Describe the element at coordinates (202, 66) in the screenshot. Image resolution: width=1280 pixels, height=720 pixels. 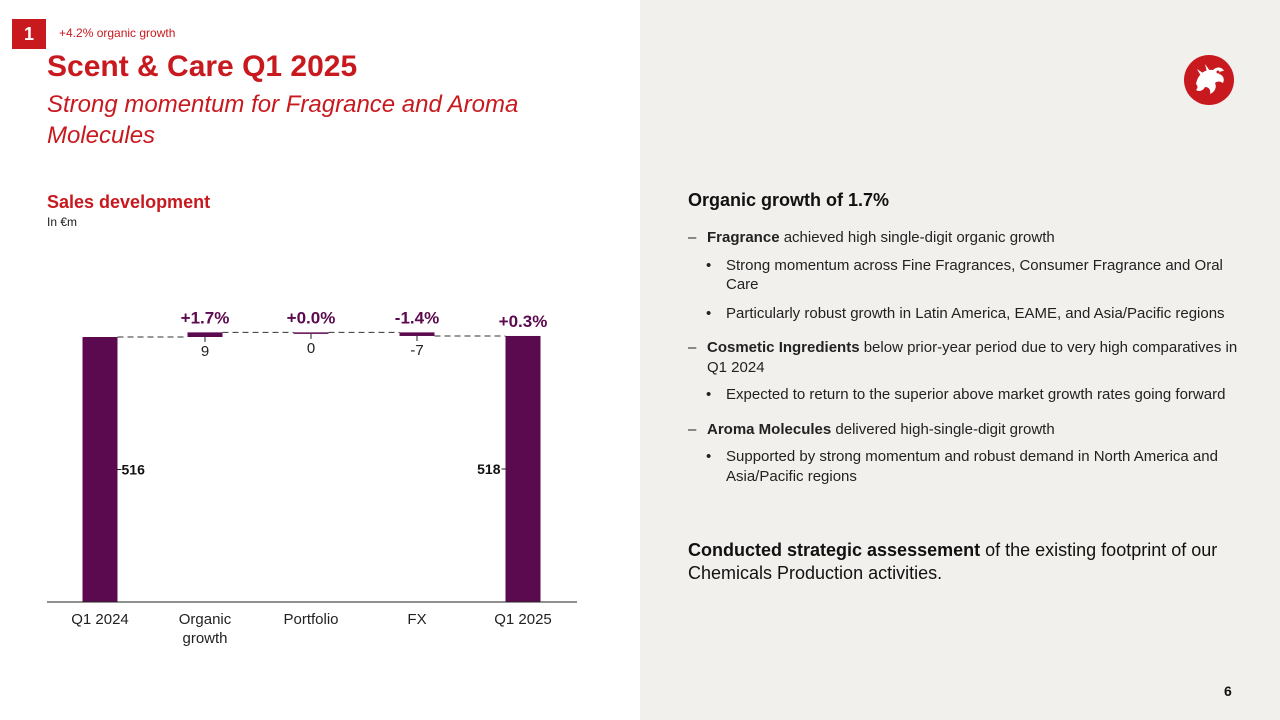
I see `page-title: Scent & Care Q1 2025` at that location.